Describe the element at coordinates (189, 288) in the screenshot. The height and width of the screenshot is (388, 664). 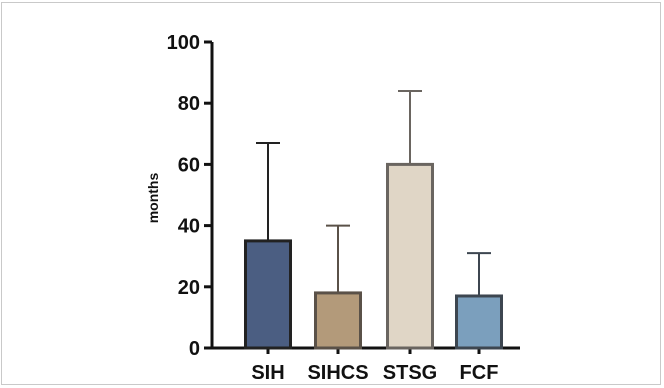
I see `y-tick-label-20: 20` at that location.